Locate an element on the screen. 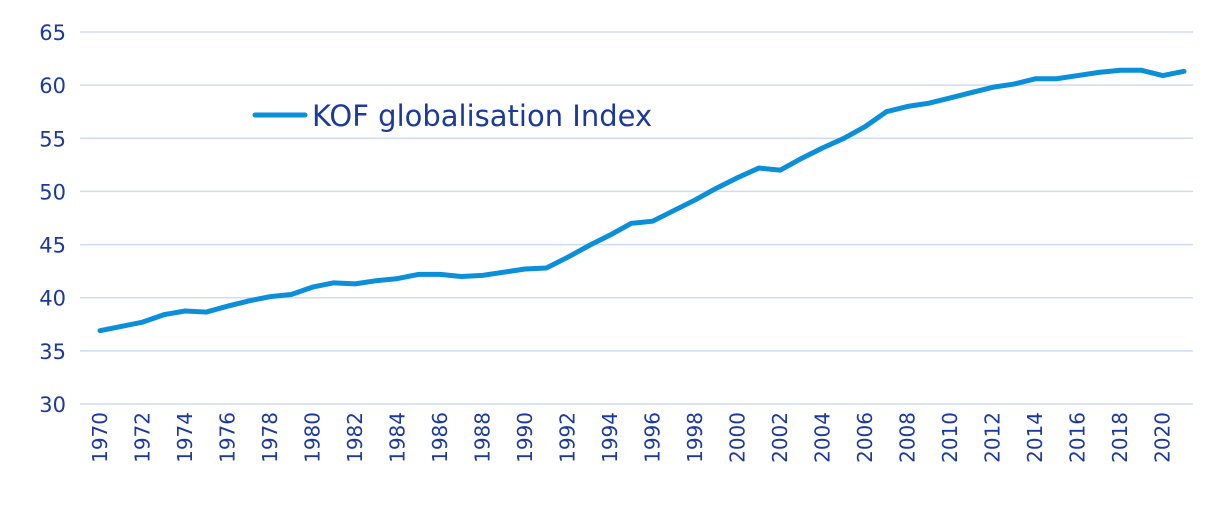 The image size is (1223, 511). y-tick-label: 40 is located at coordinates (52, 299).